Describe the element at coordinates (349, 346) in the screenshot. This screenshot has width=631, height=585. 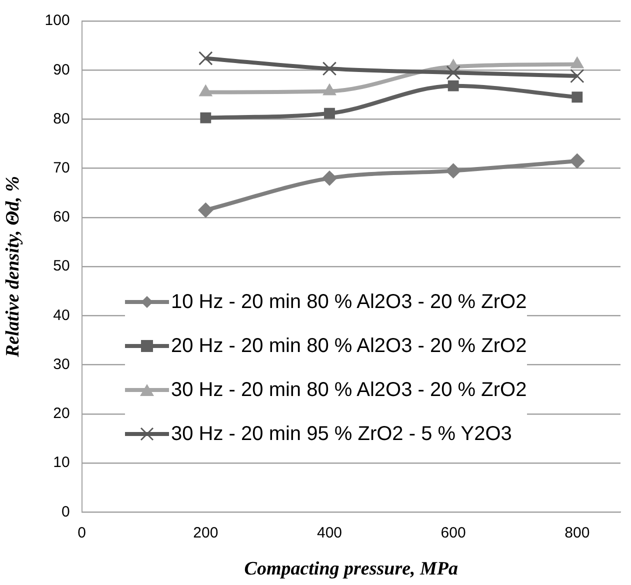
I see `legend-label: 20 Hz - 20 min 80 % Al2O3 - 20 % ZrO2` at that location.